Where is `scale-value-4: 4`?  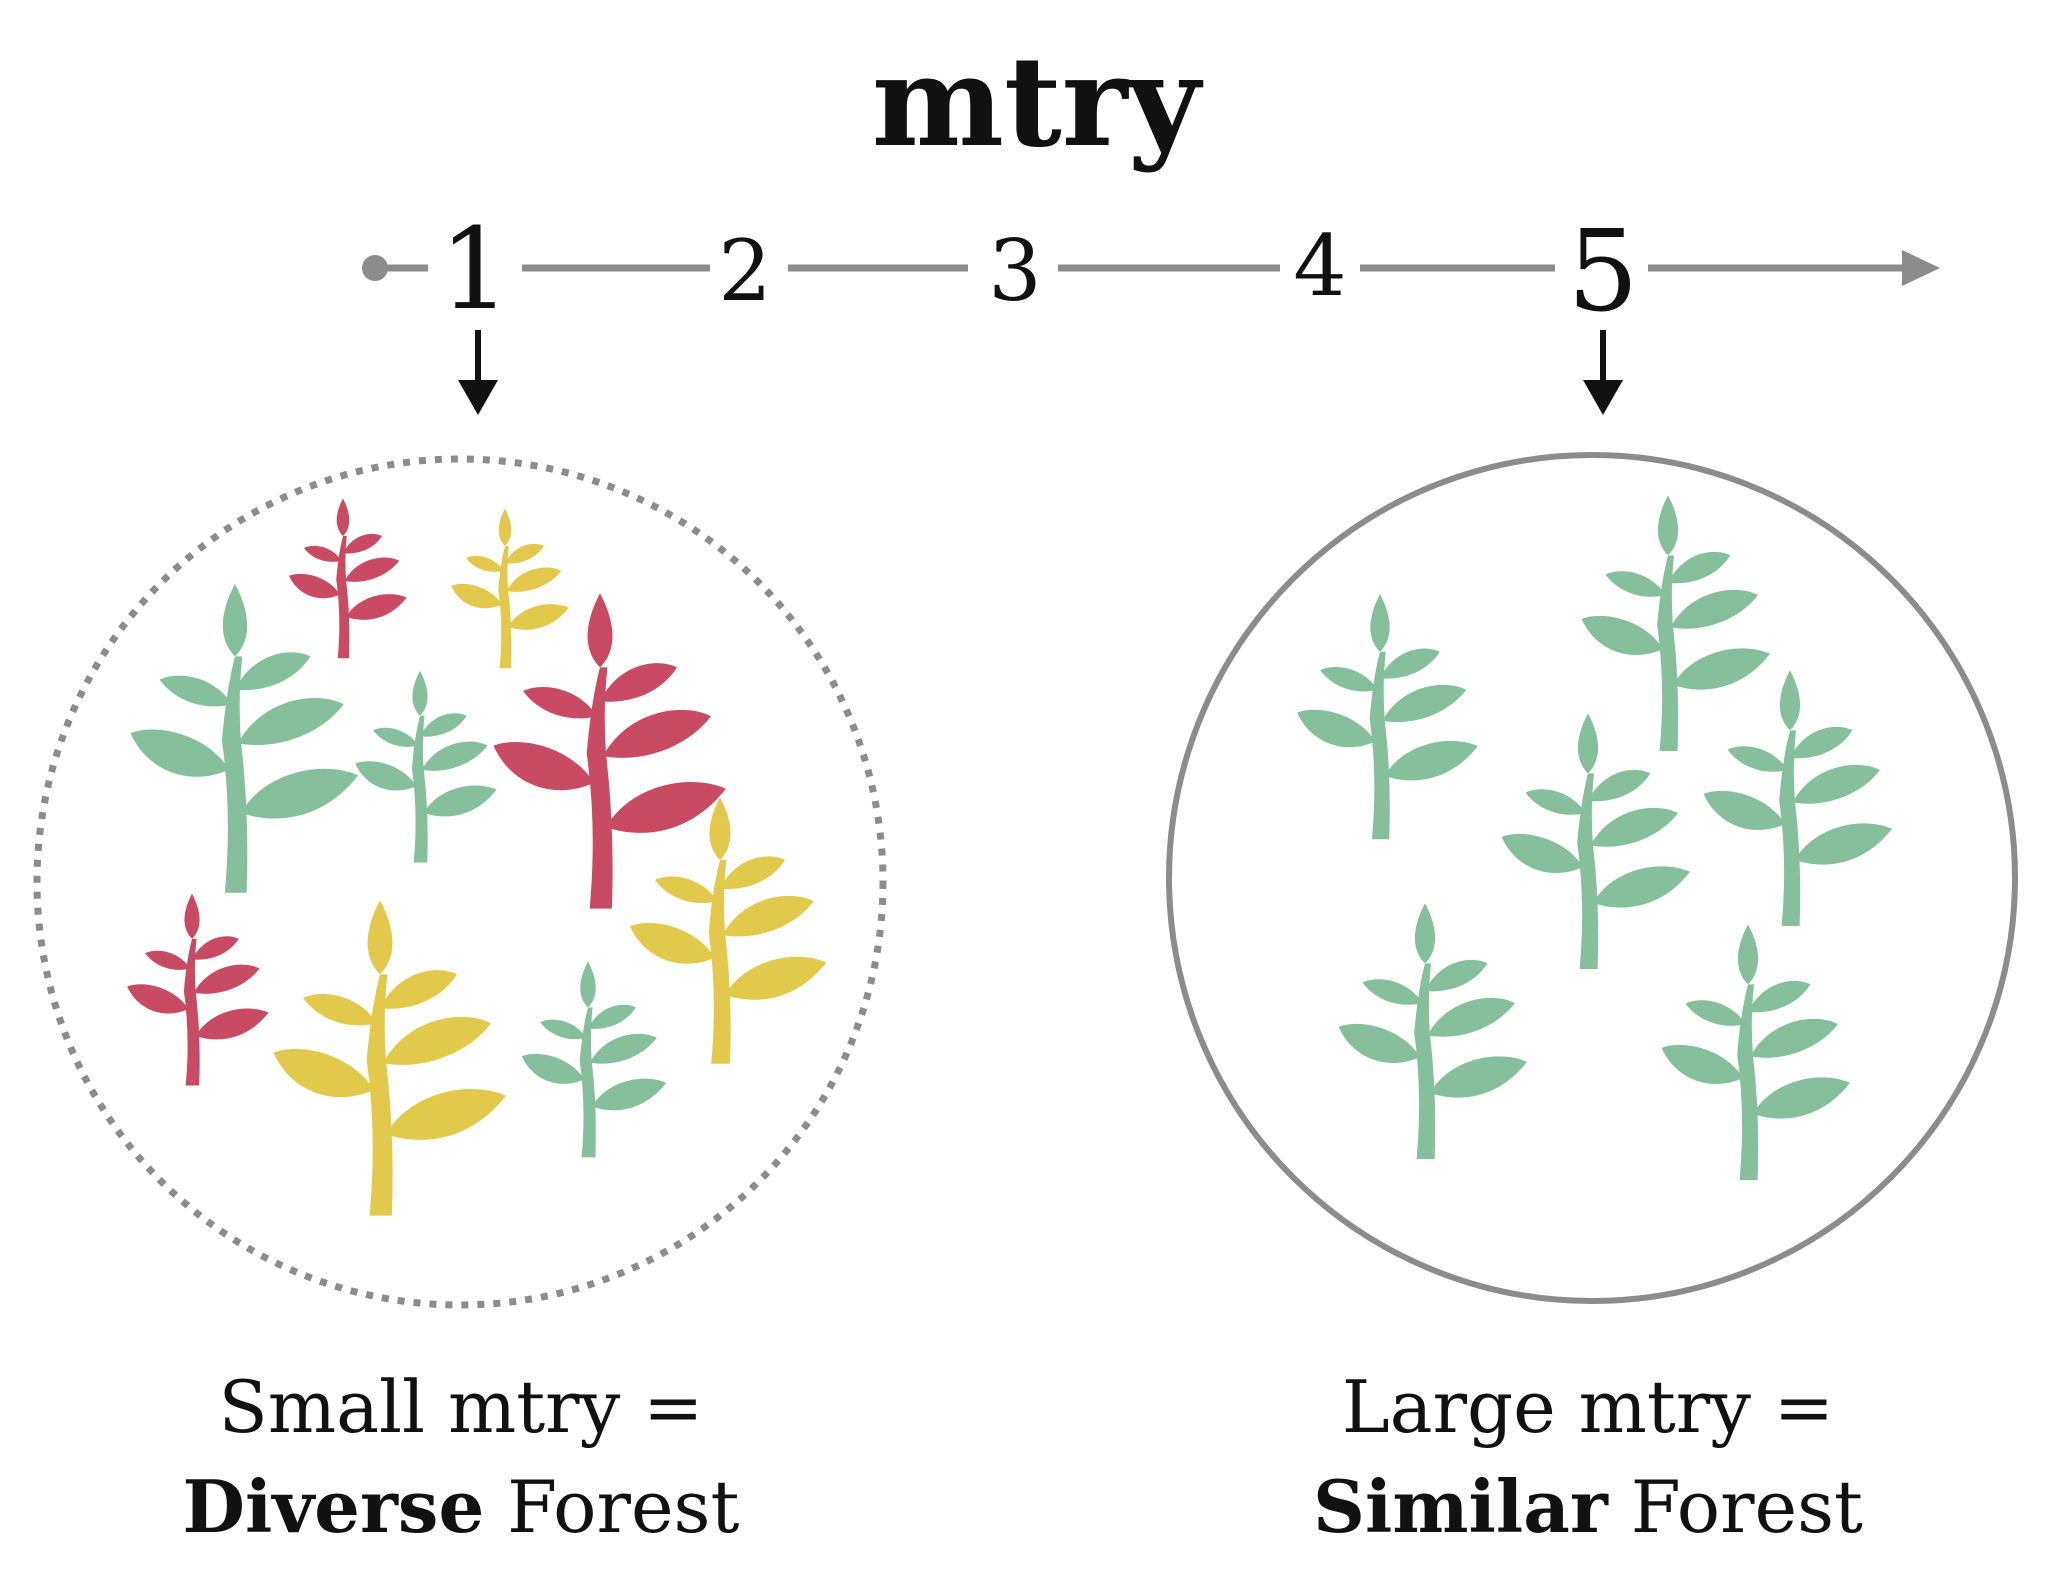
scale-value-4: 4 is located at coordinates (1319, 266).